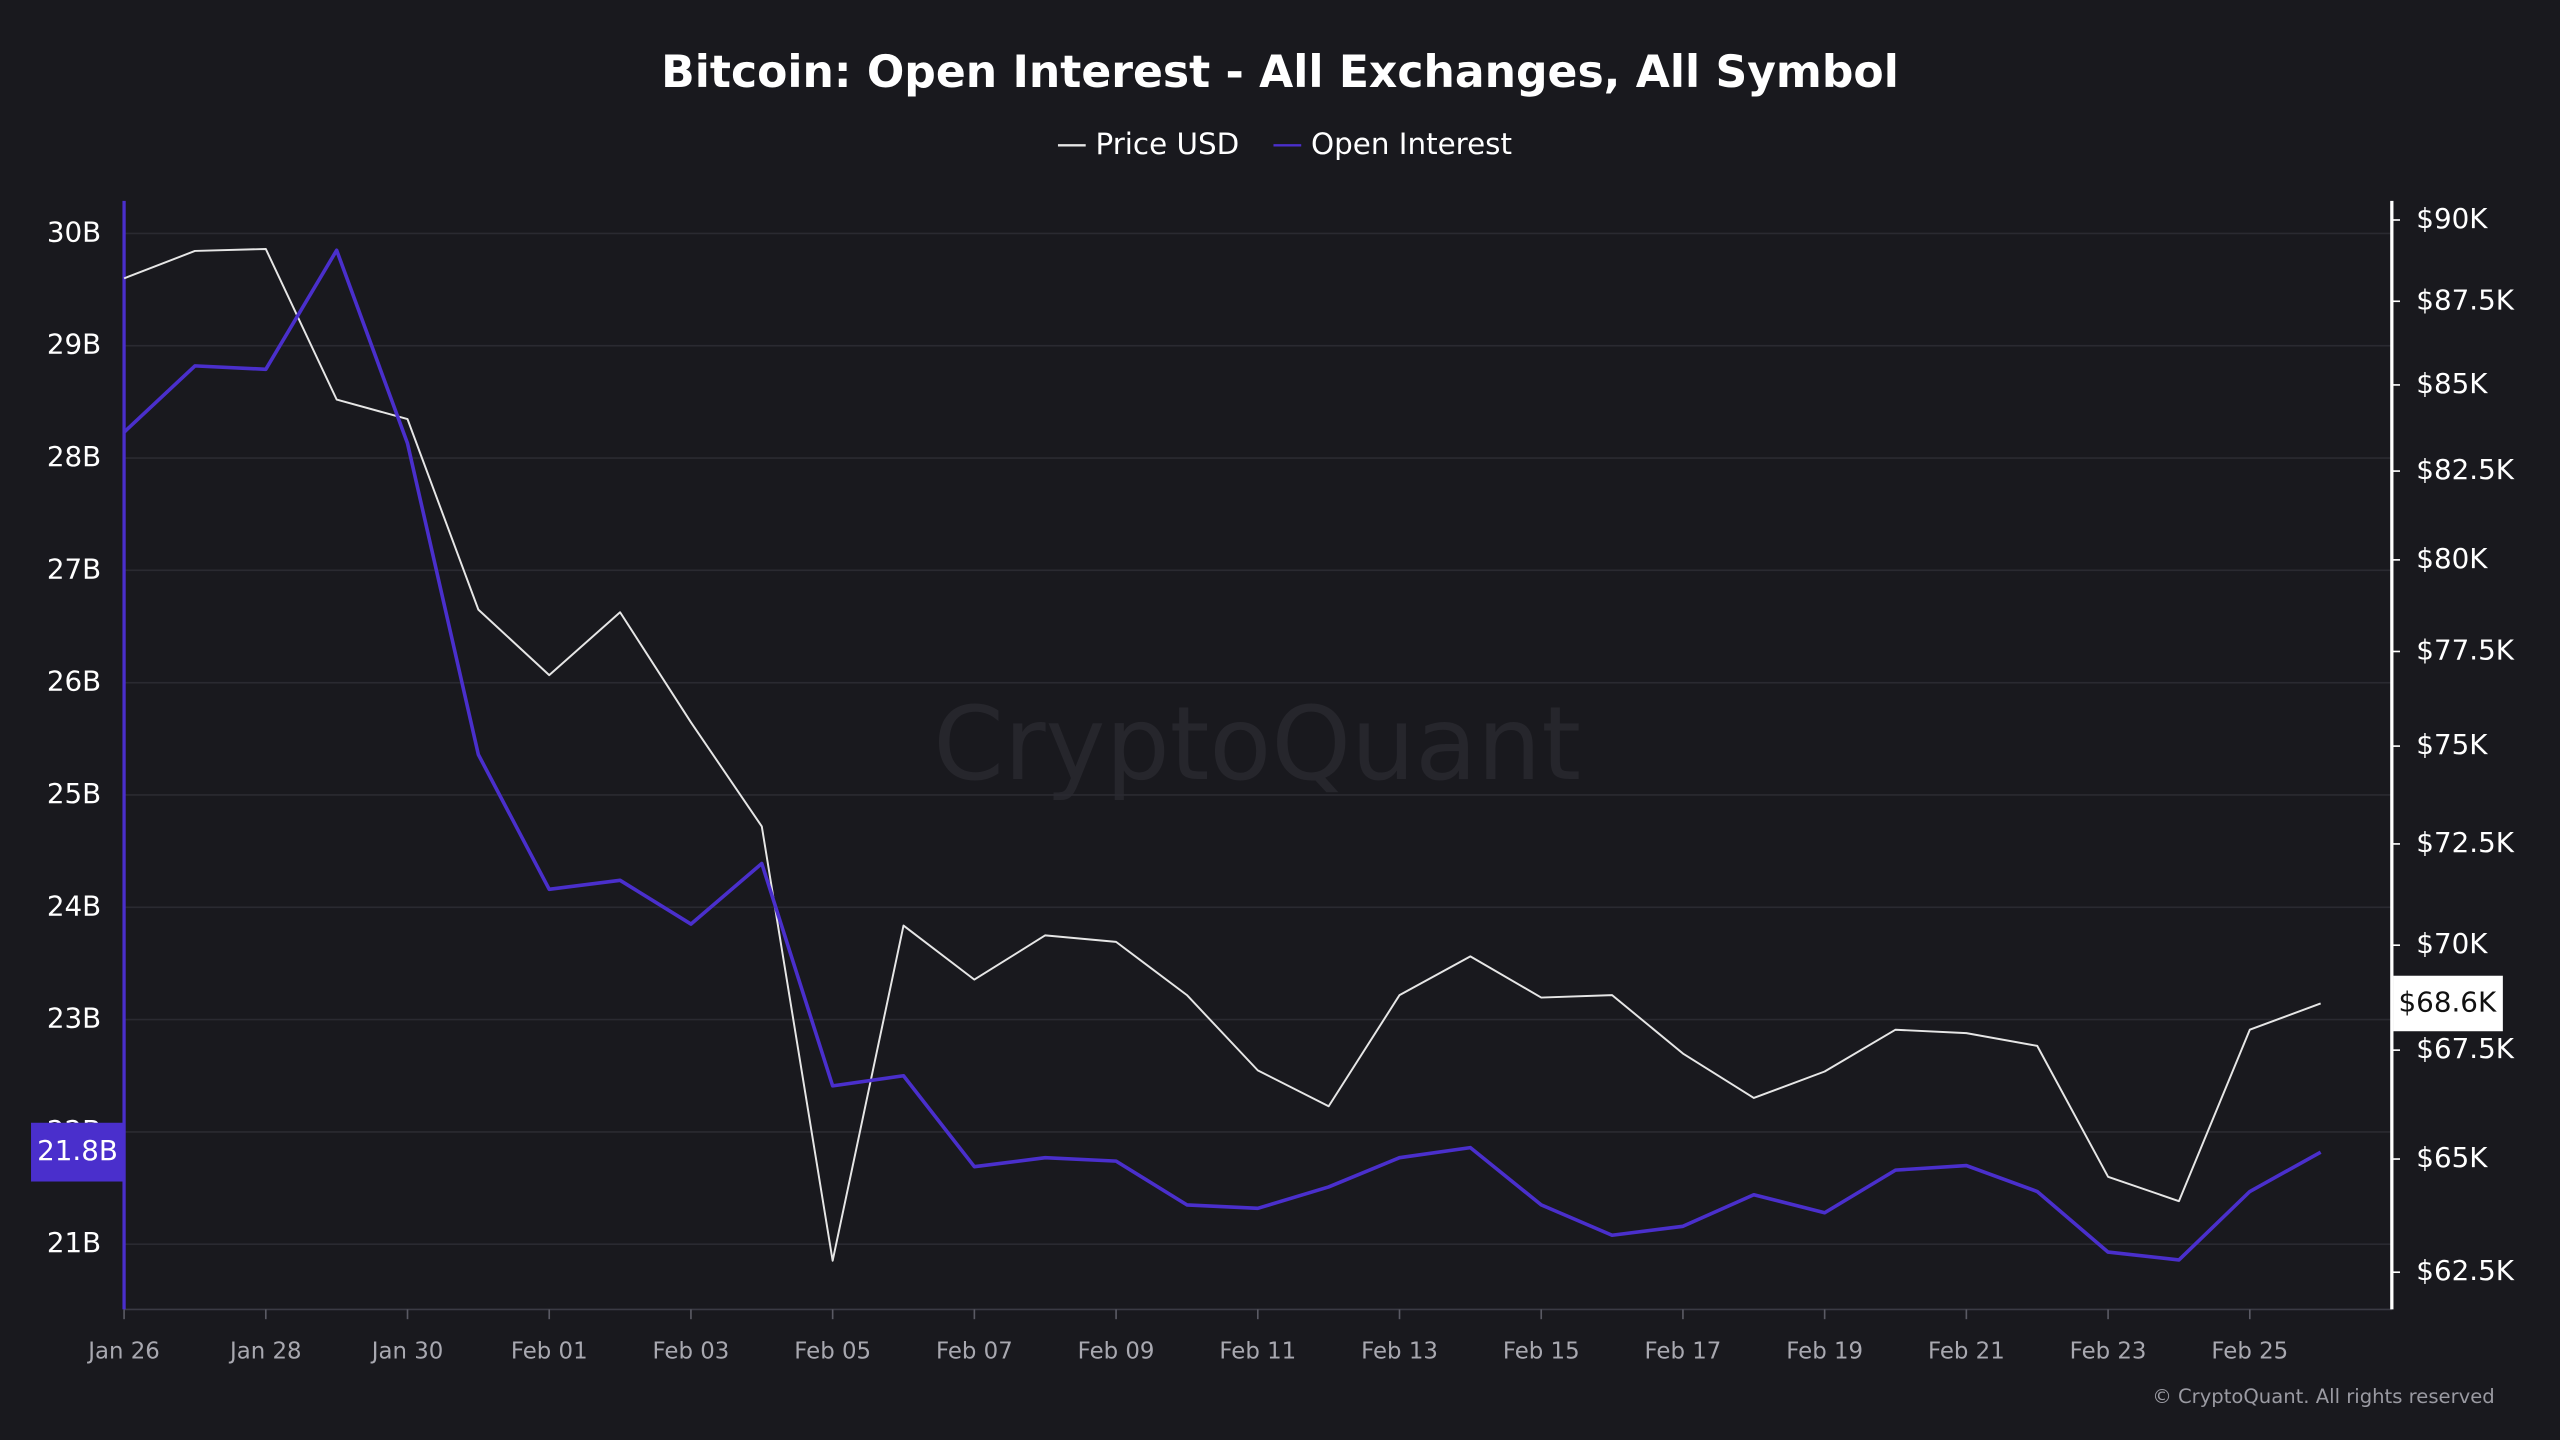  I want to click on y2-tick-label: $85K, so click(2452, 383).